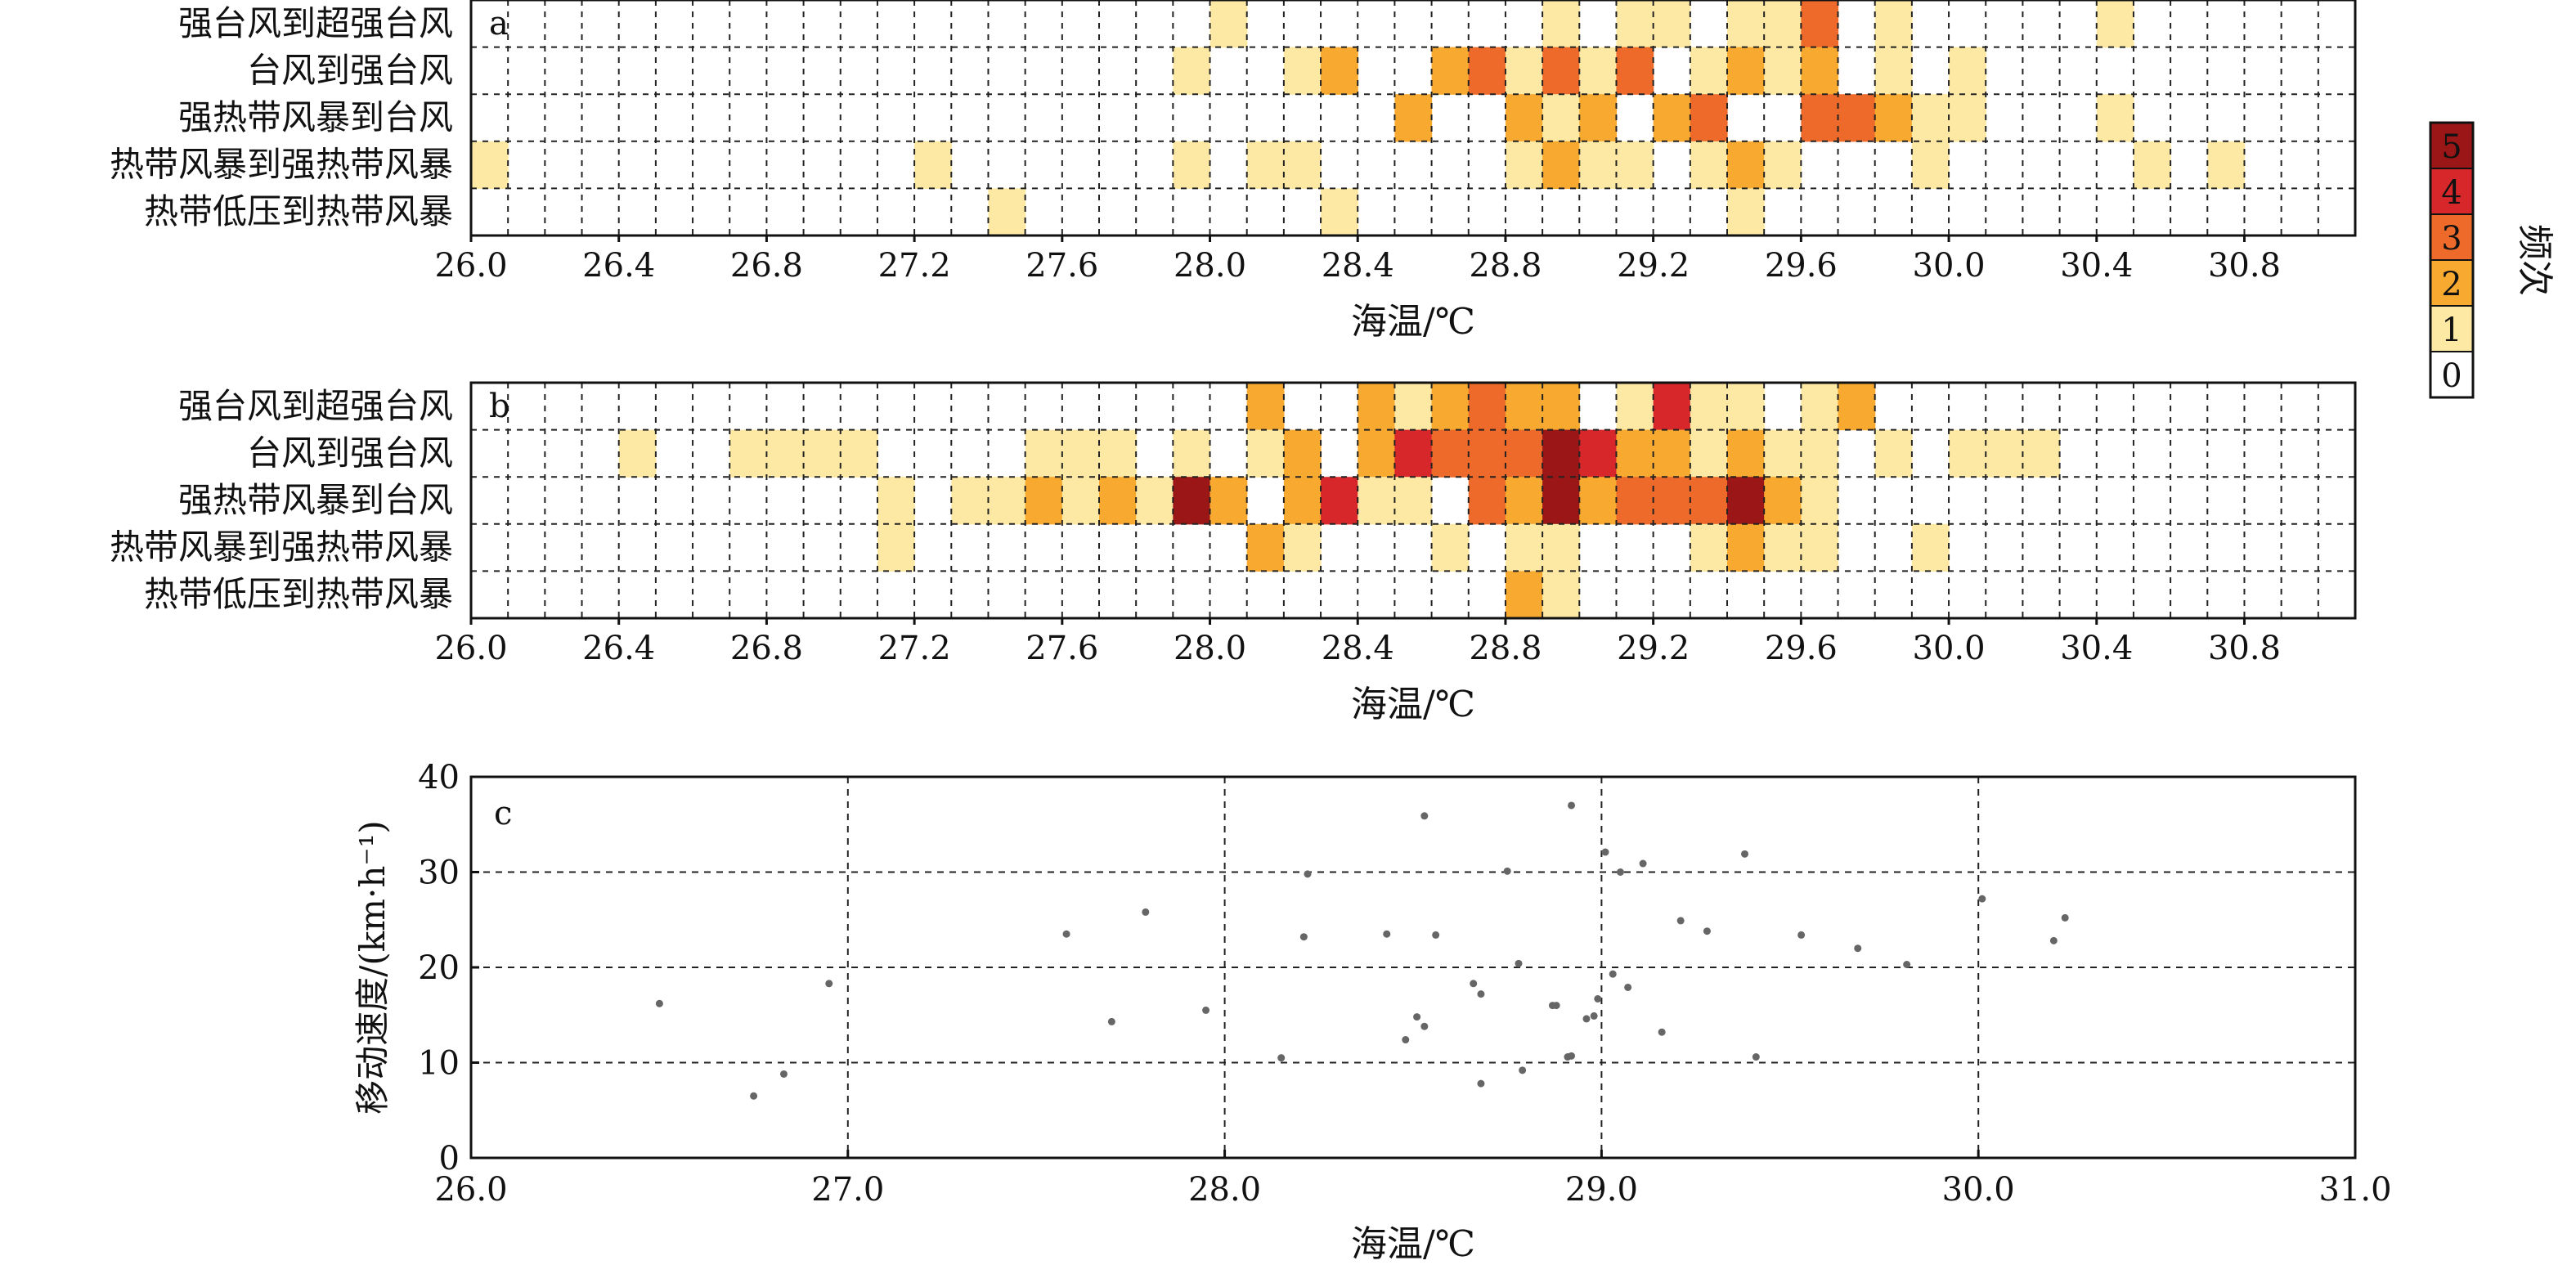 This screenshot has height=1274, width=2576. Describe the element at coordinates (1802, 648) in the screenshot. I see `x-tick-label: 29.6` at that location.